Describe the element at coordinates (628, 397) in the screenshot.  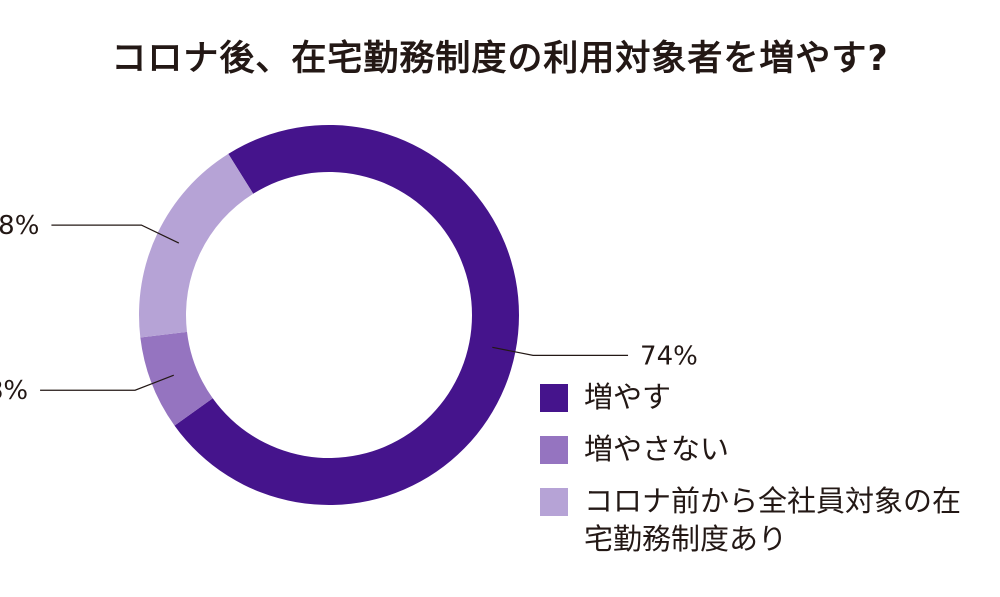
I see `legend-label-increase: 増やす` at that location.